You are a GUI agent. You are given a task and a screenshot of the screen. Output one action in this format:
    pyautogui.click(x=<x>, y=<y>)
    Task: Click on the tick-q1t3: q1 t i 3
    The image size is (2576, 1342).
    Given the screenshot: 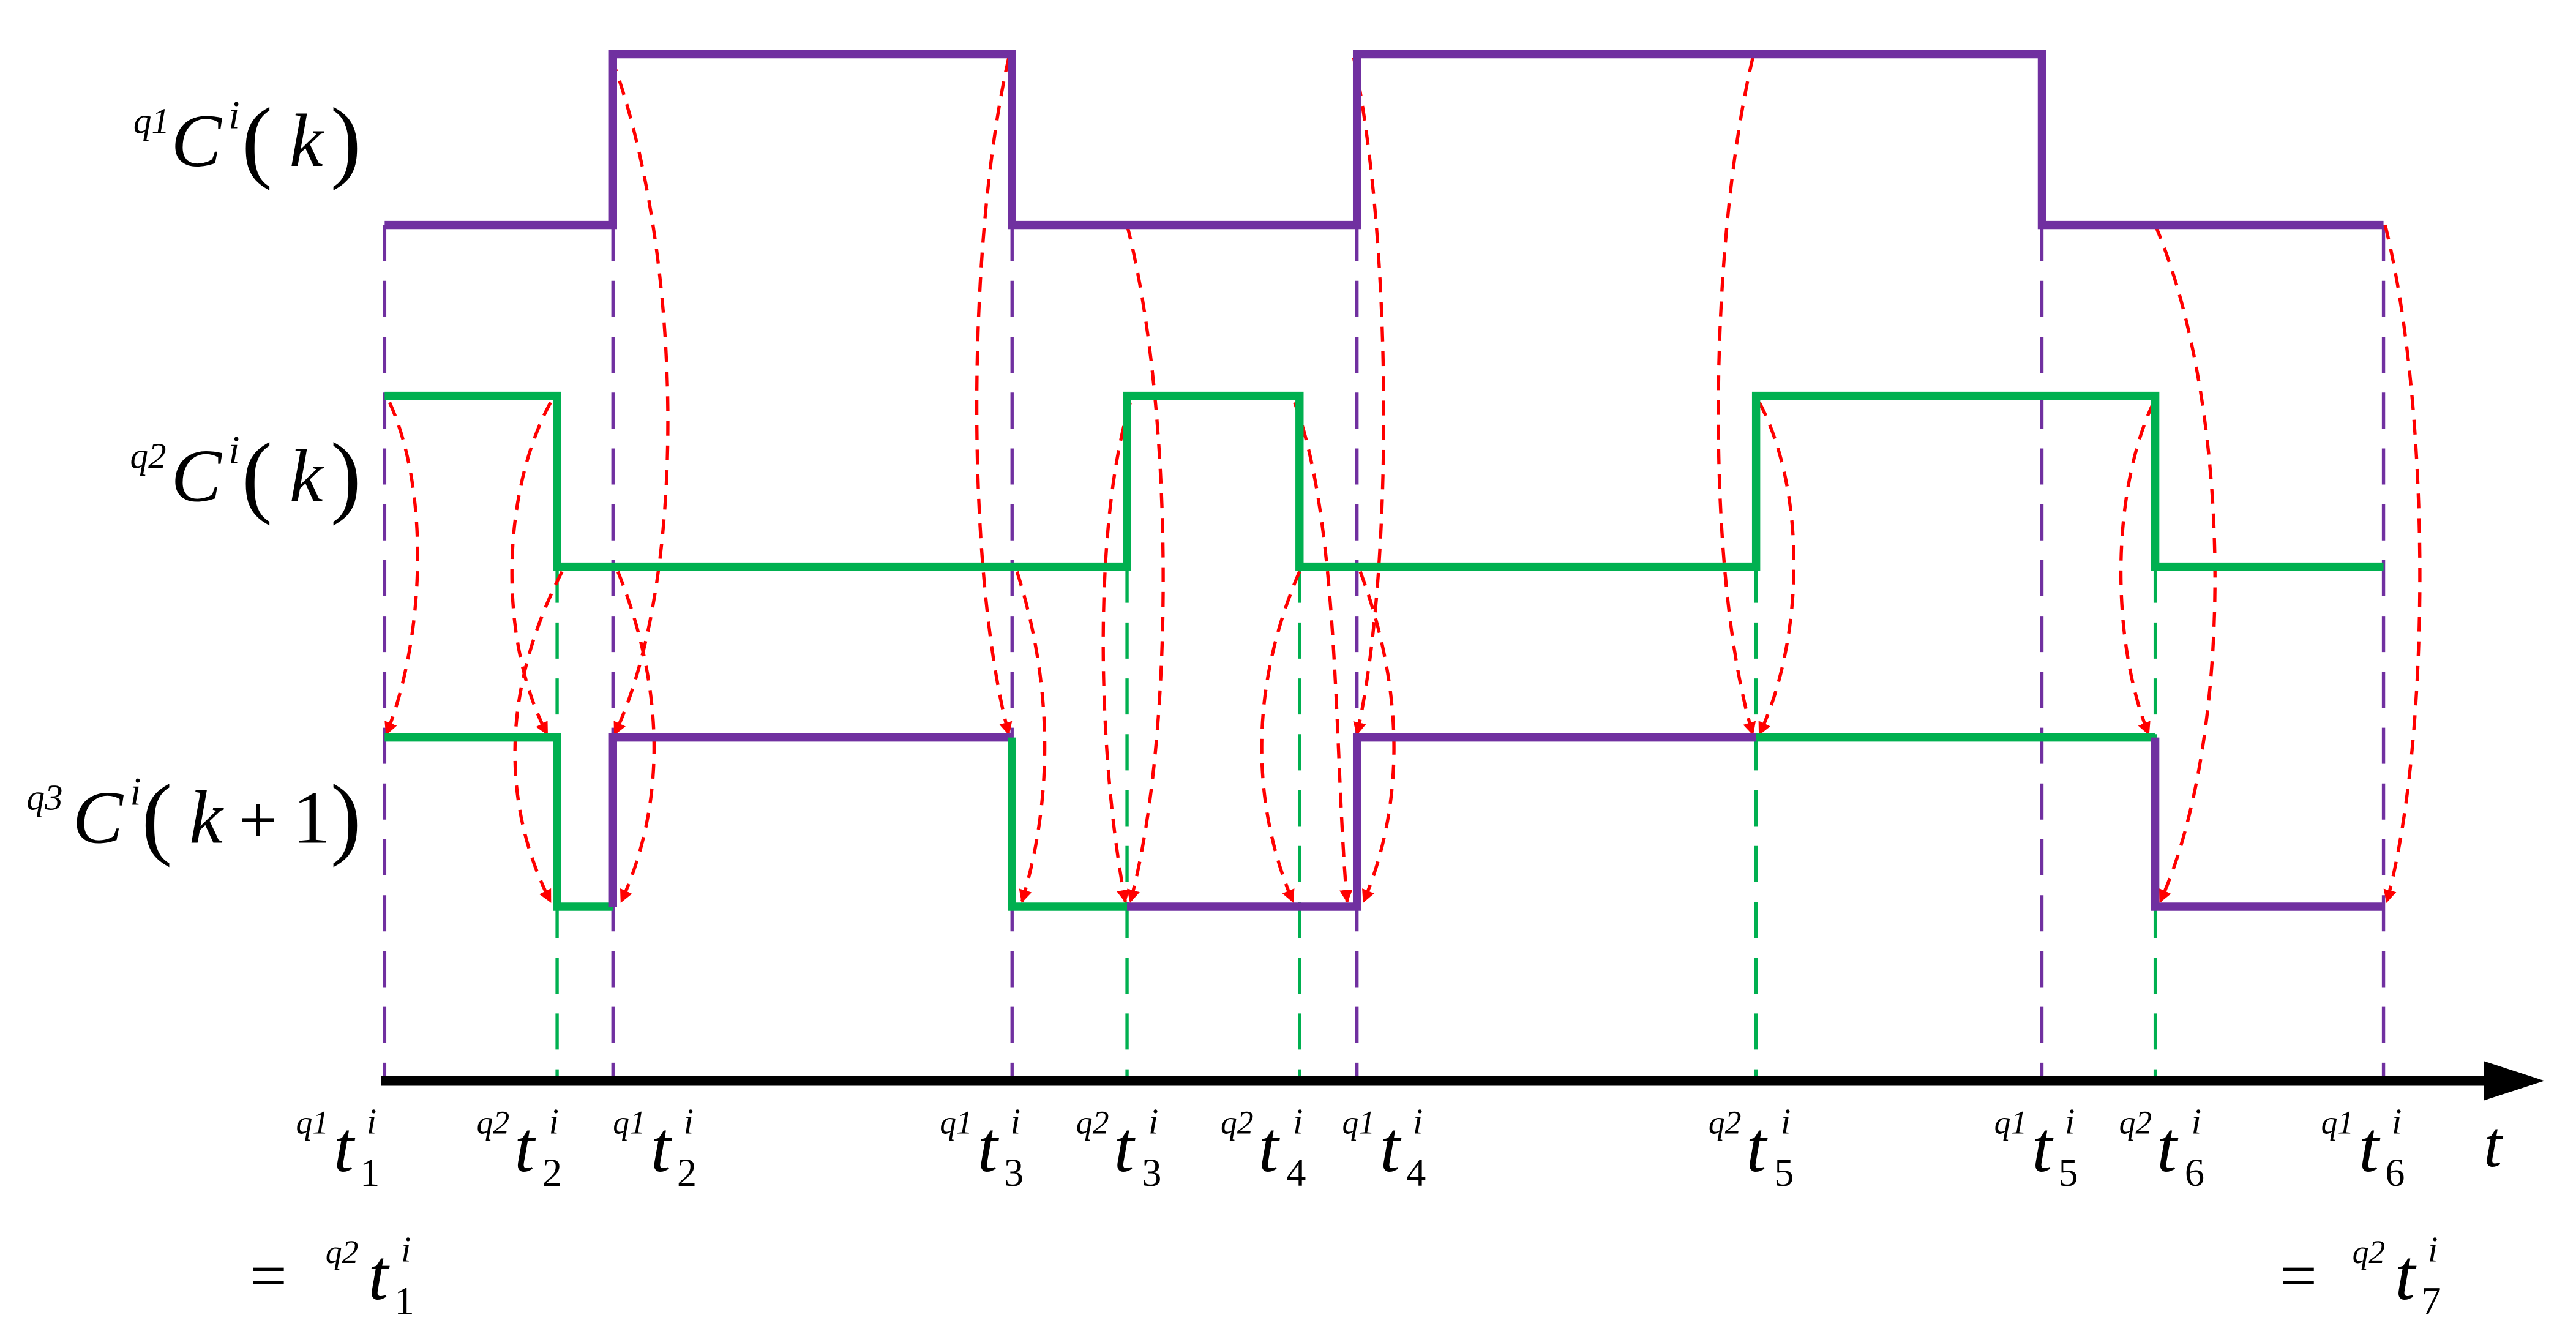 What is the action you would take?
    pyautogui.click(x=982, y=1147)
    